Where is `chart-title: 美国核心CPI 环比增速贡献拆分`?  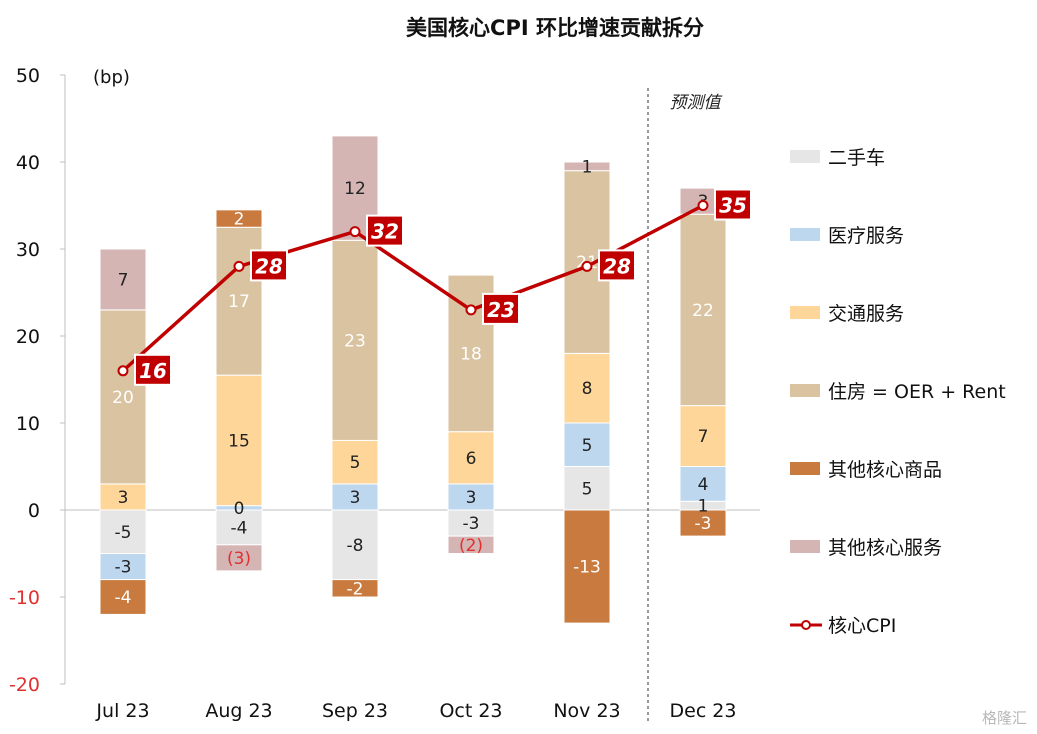
chart-title: 美国核心CPI 环比增速贡献拆分 is located at coordinates (555, 28).